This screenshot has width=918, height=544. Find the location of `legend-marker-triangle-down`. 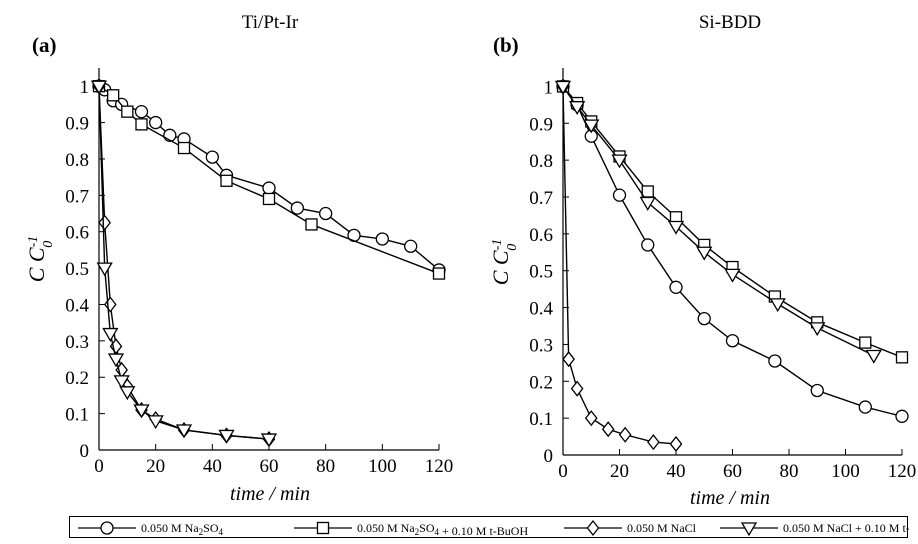

legend-marker-triangle-down is located at coordinates (749, 529).